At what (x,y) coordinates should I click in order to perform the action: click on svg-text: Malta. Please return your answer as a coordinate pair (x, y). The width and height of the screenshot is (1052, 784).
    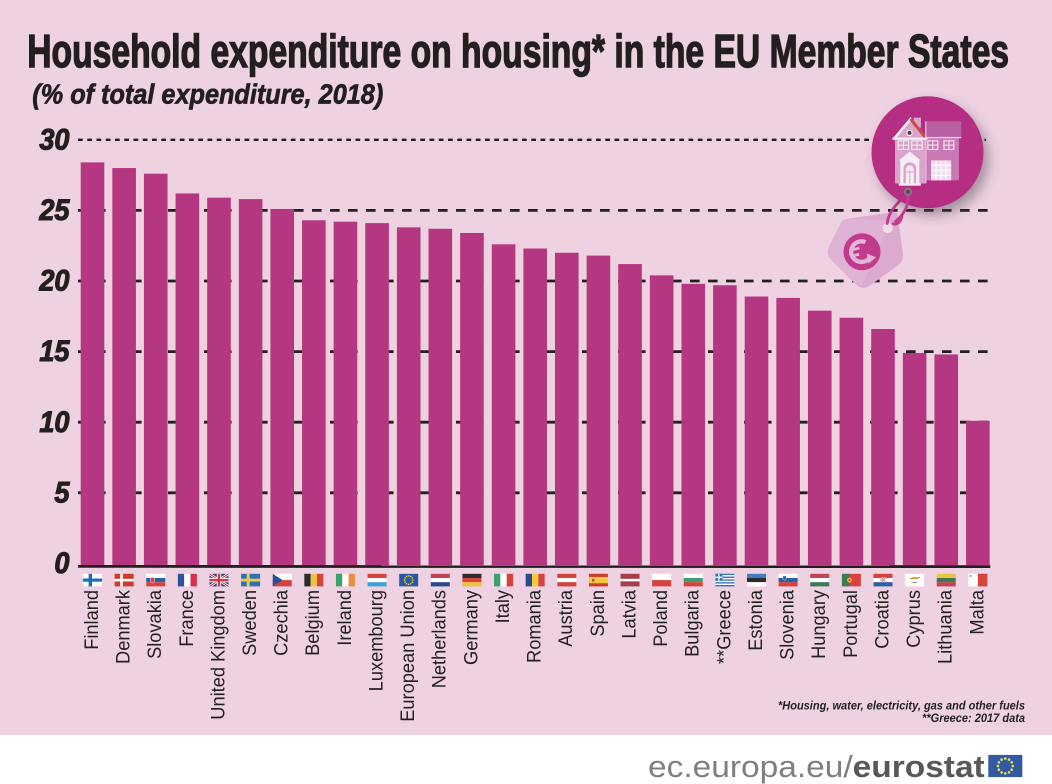
    Looking at the image, I should click on (976, 611).